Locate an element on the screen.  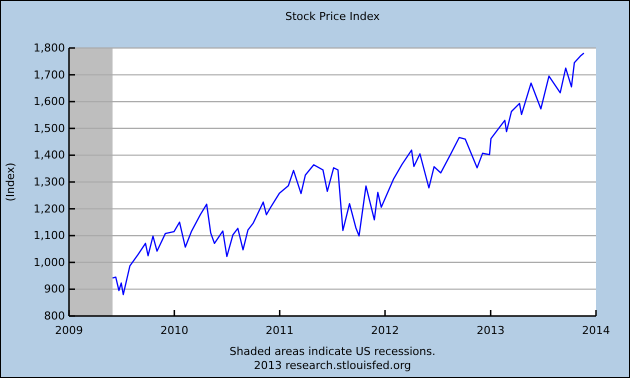
y-tick-label: 1,600 is located at coordinates (49, 101).